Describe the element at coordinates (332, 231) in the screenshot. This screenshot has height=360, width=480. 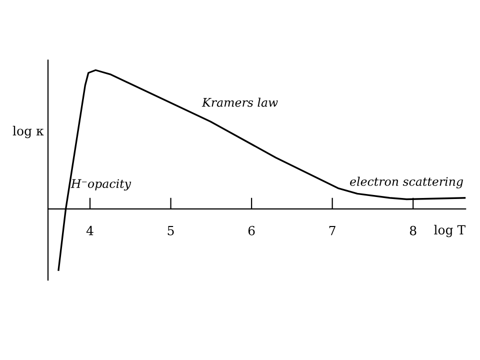
I see `x-tick-label: 7` at that location.